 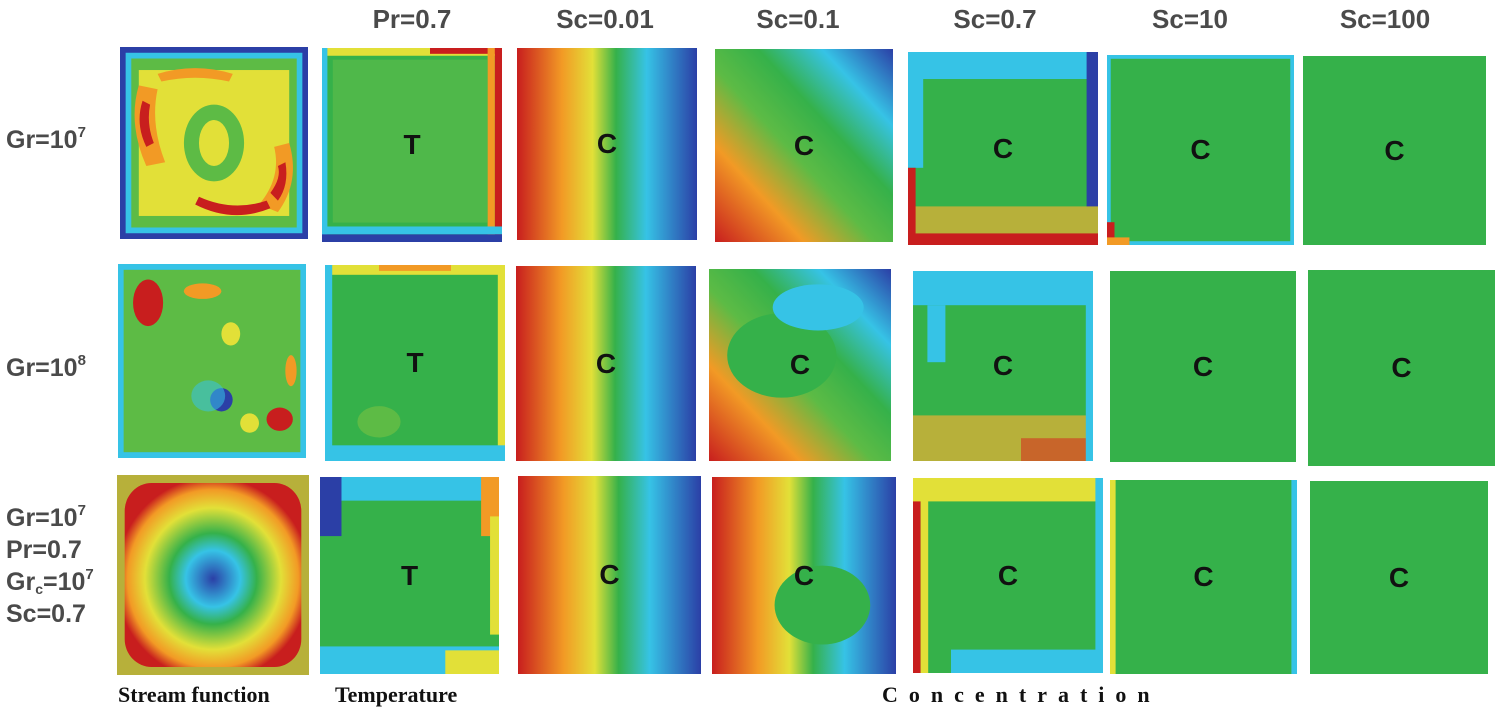 I want to click on panel-r2-sc-100: C, so click(x=1401, y=368).